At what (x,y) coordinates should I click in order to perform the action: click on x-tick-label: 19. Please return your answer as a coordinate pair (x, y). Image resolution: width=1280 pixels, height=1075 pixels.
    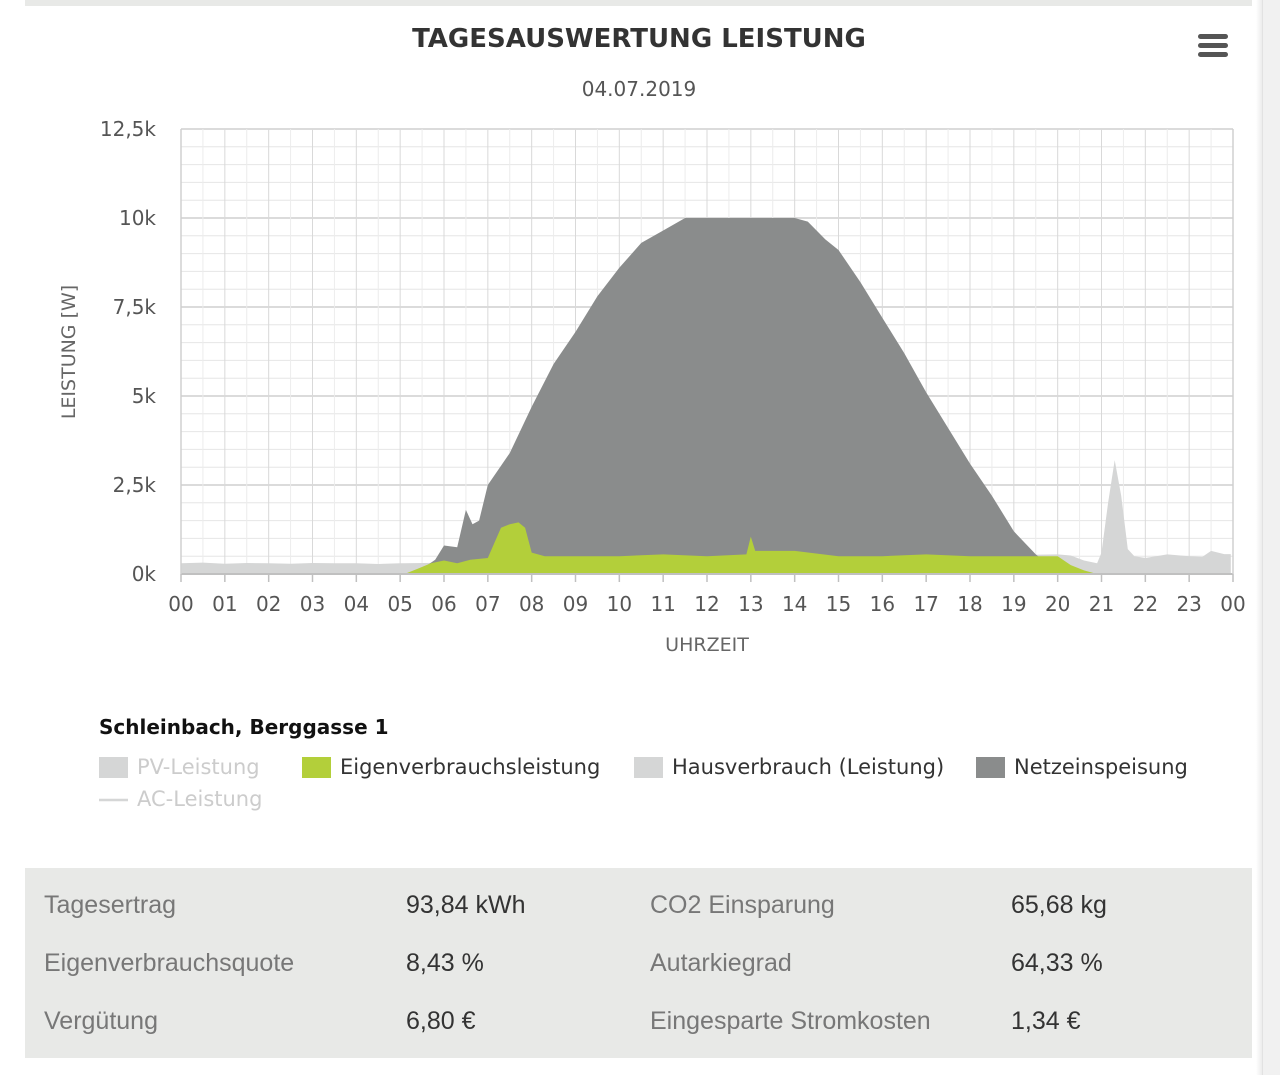
    Looking at the image, I should click on (1013, 604).